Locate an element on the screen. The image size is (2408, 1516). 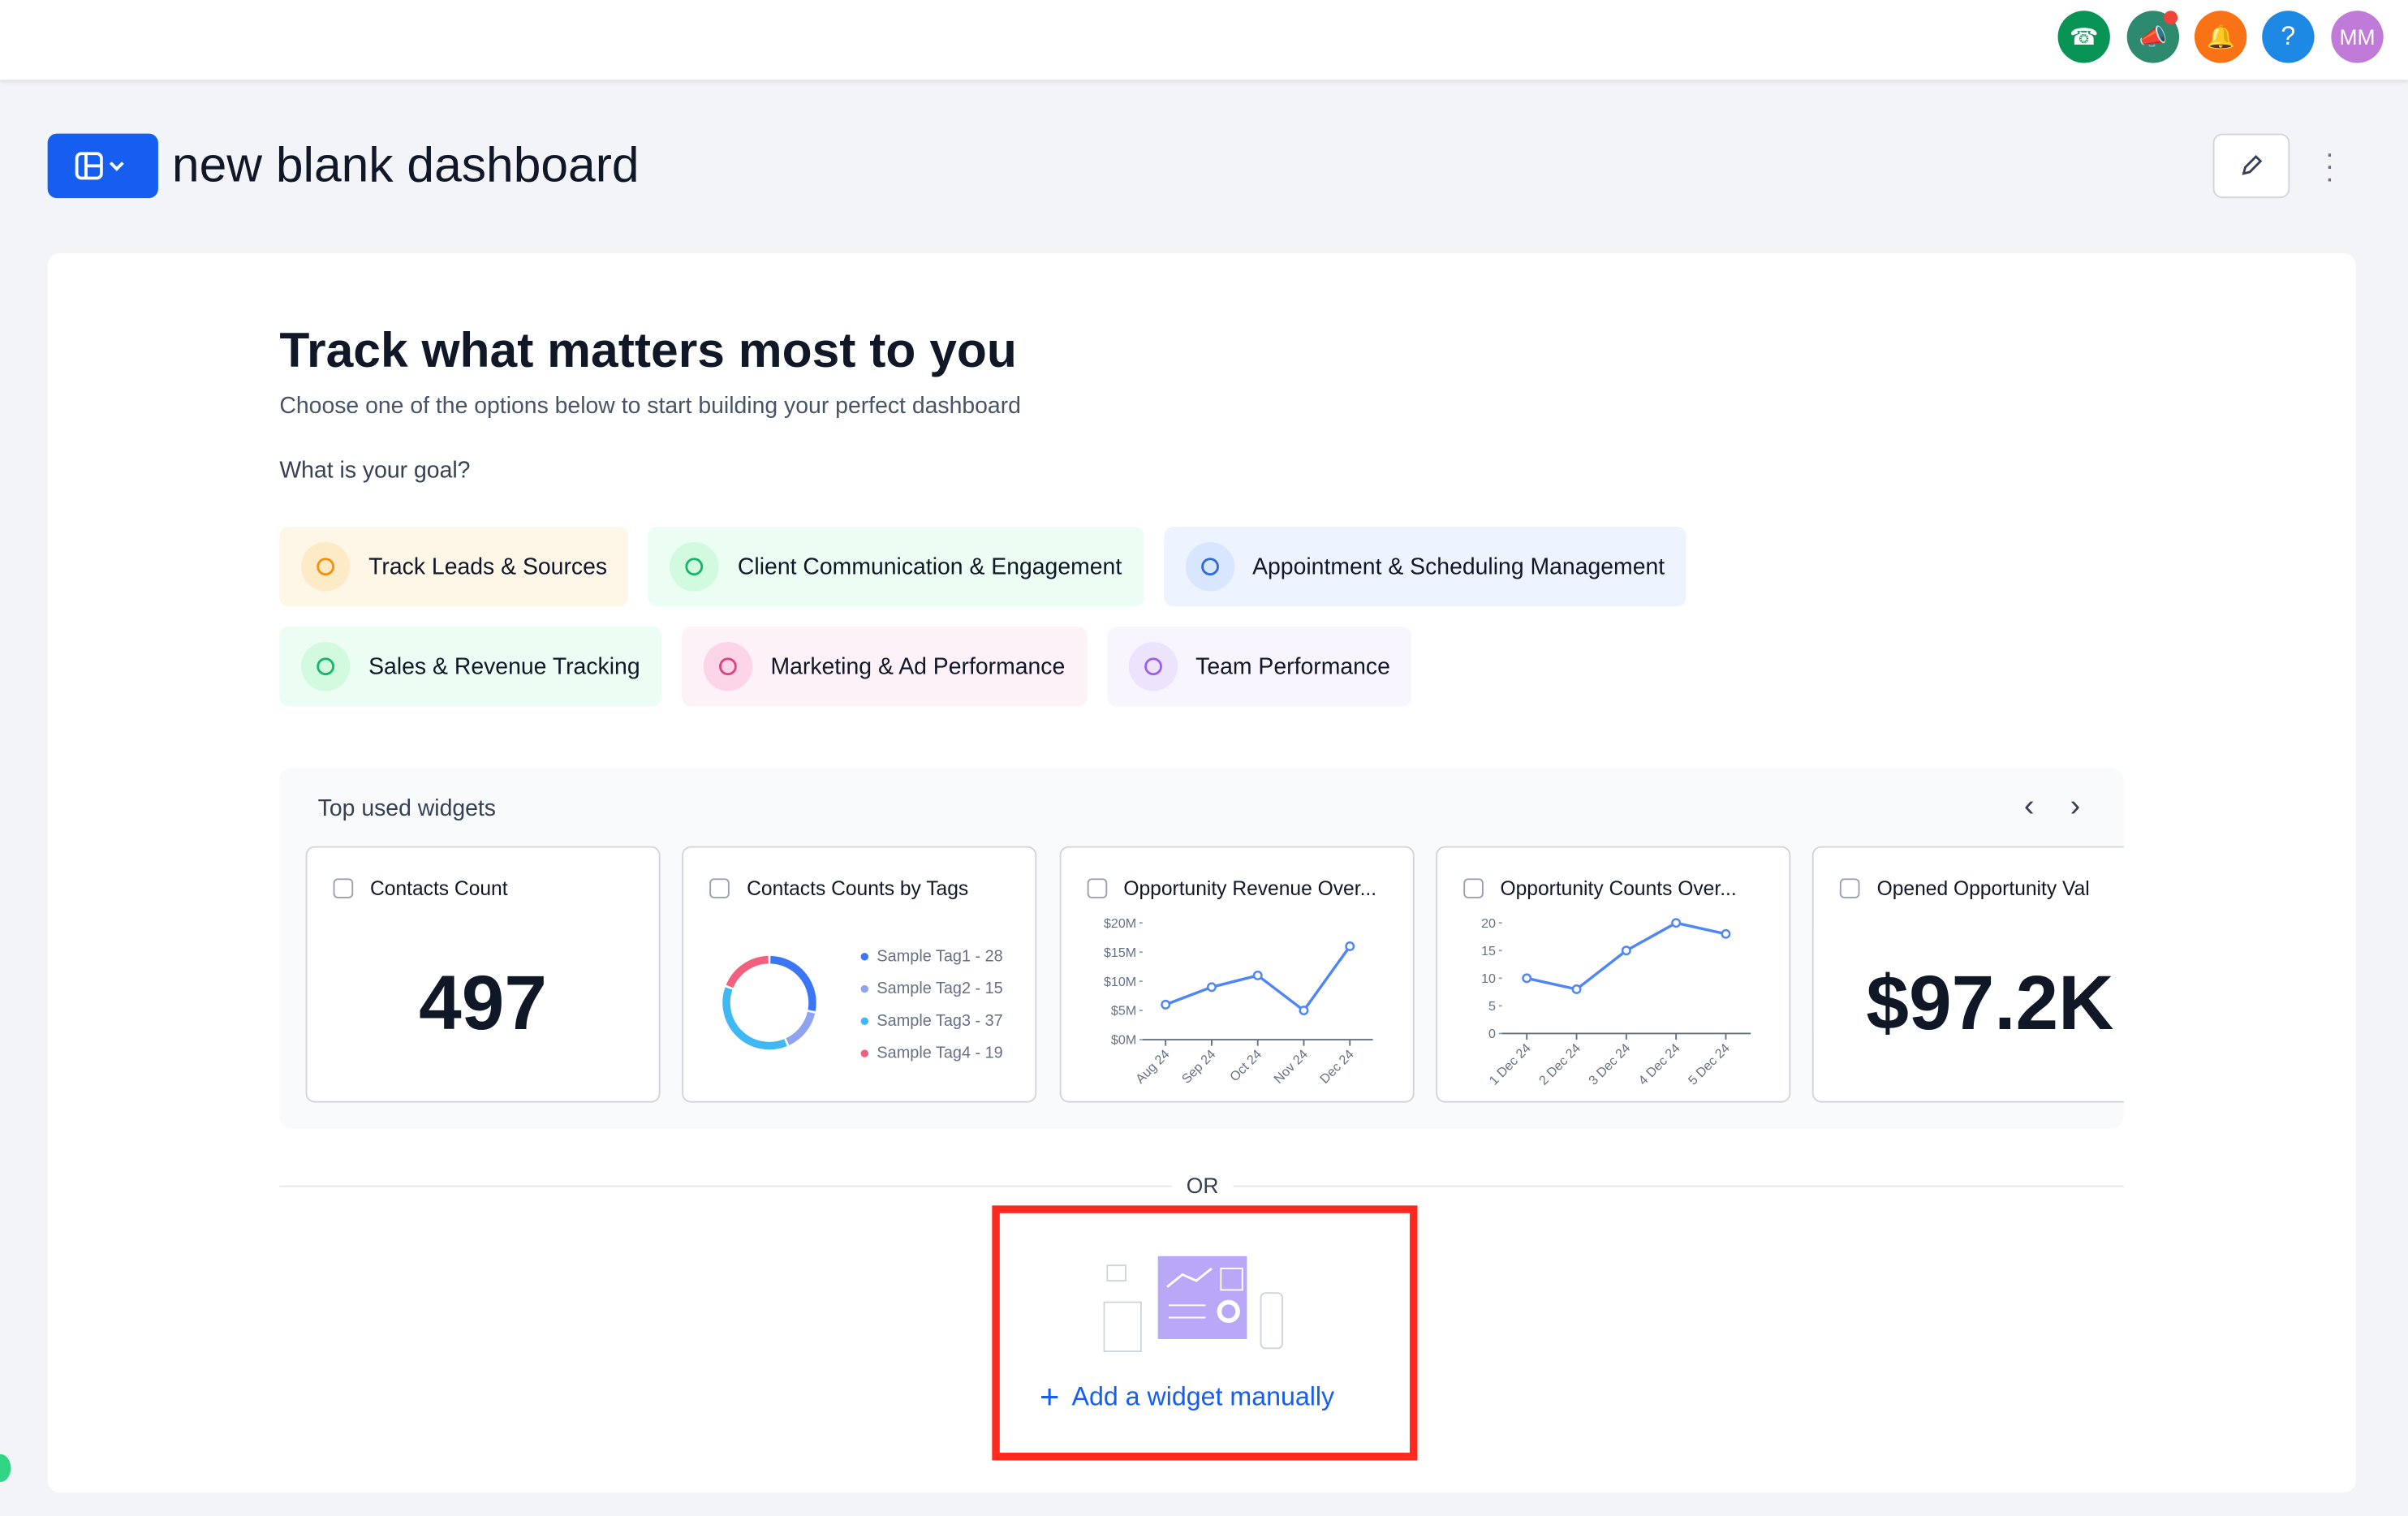
legend-label: Sample Tag2 - 15 is located at coordinates (940, 988).